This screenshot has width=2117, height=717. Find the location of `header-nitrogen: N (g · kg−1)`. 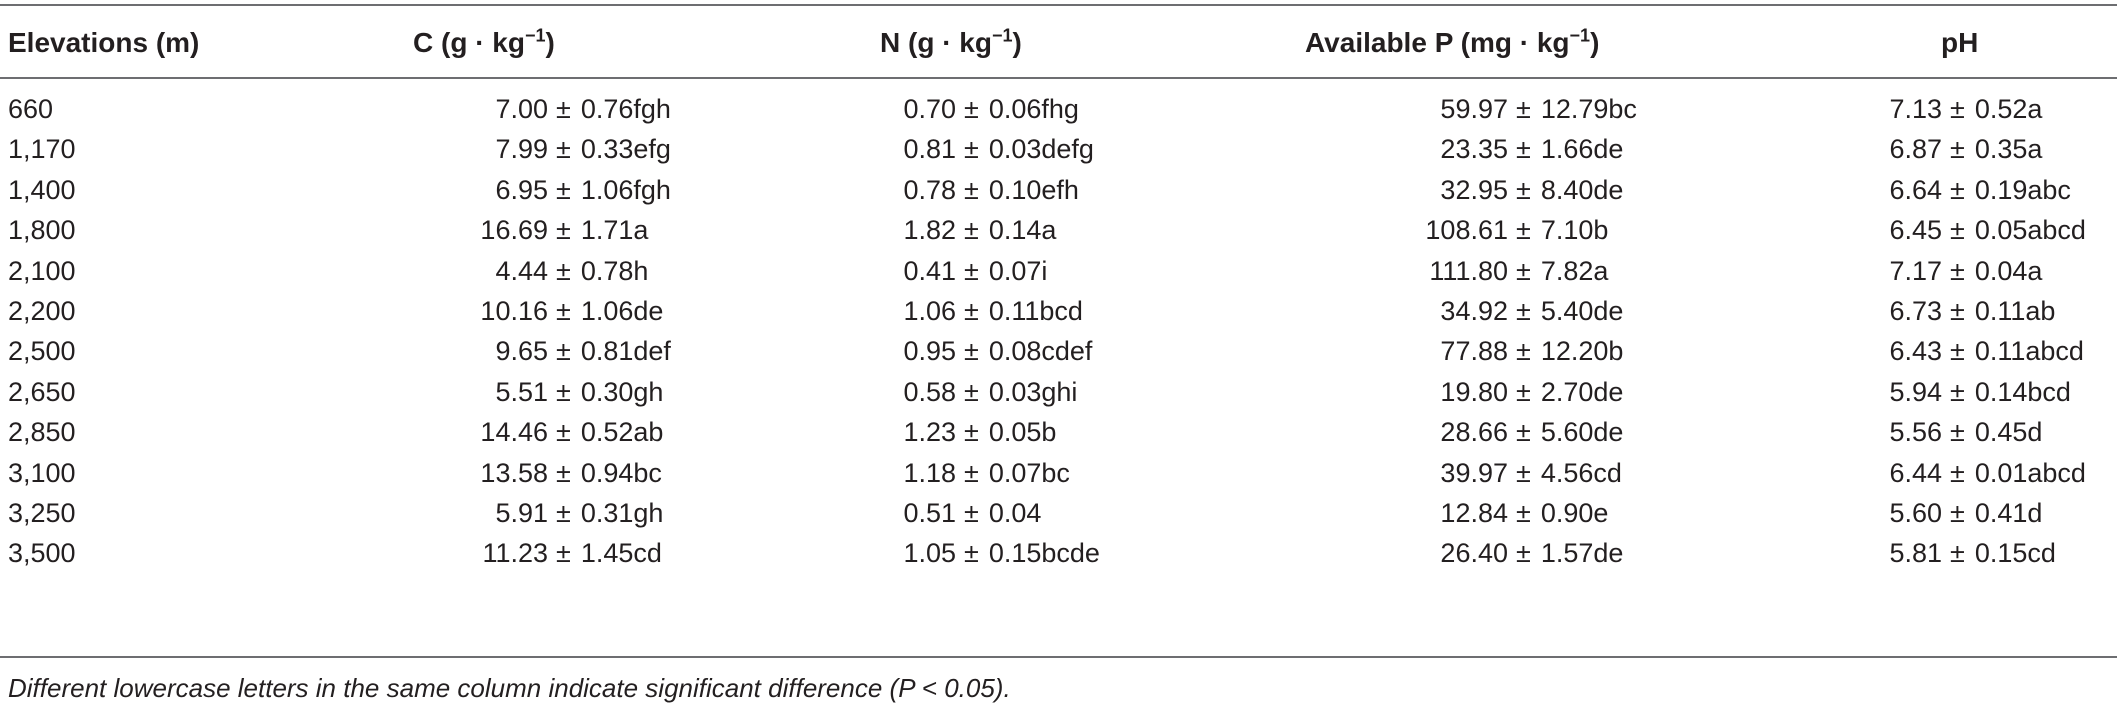

header-nitrogen: N (g · kg−1) is located at coordinates (951, 43).